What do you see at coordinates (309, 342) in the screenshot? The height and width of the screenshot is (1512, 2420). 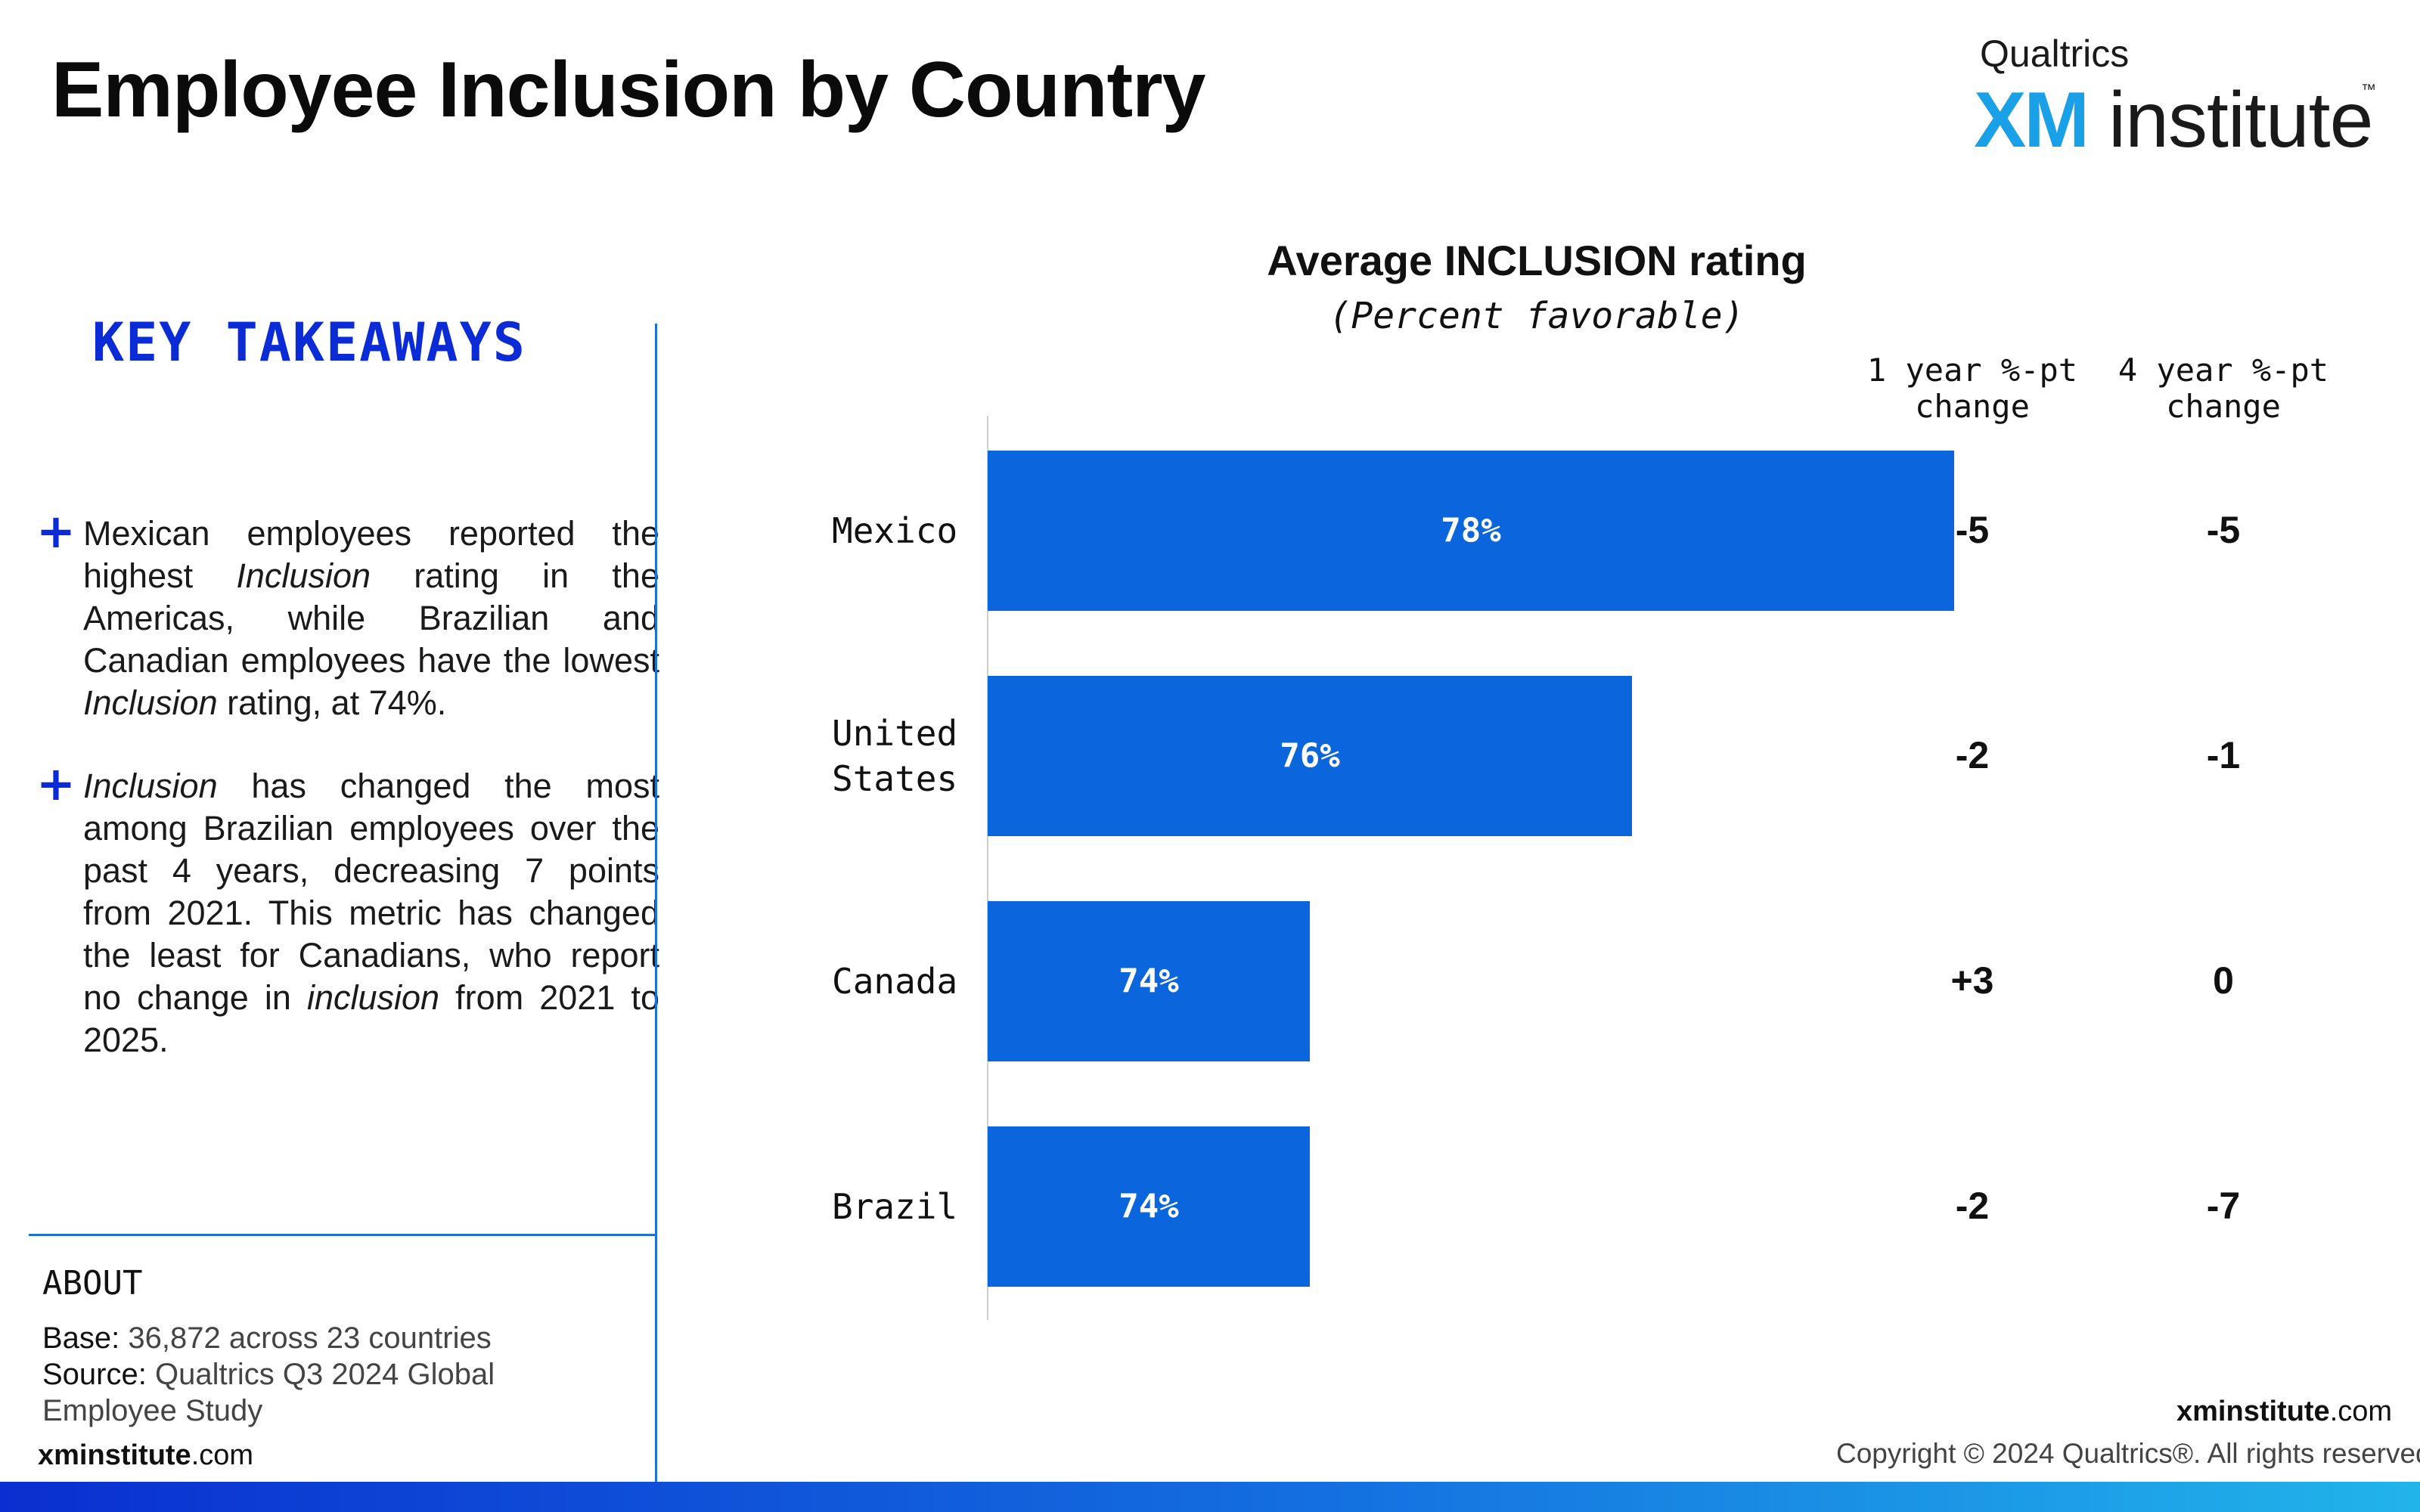 I see `key-takeaways-heading: KEY TAKEAWAYS` at bounding box center [309, 342].